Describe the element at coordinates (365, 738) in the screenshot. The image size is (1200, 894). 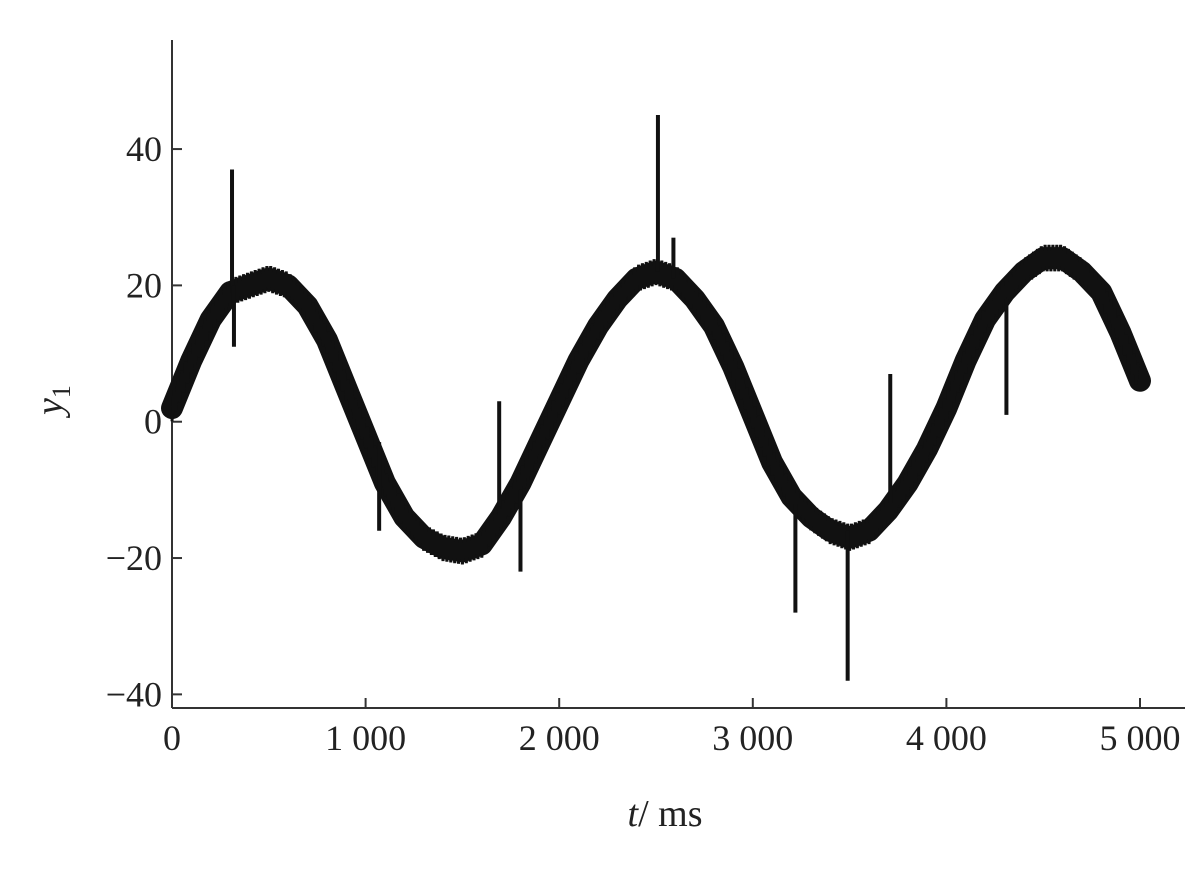
I see `x-tick-label: 1 000` at that location.